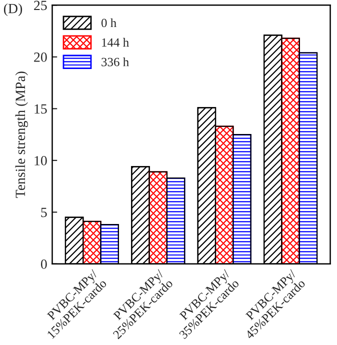 Image resolution: width=337 pixels, height=345 pixels. Describe the element at coordinates (40, 161) in the screenshot. I see `y-tick-label: 10` at that location.